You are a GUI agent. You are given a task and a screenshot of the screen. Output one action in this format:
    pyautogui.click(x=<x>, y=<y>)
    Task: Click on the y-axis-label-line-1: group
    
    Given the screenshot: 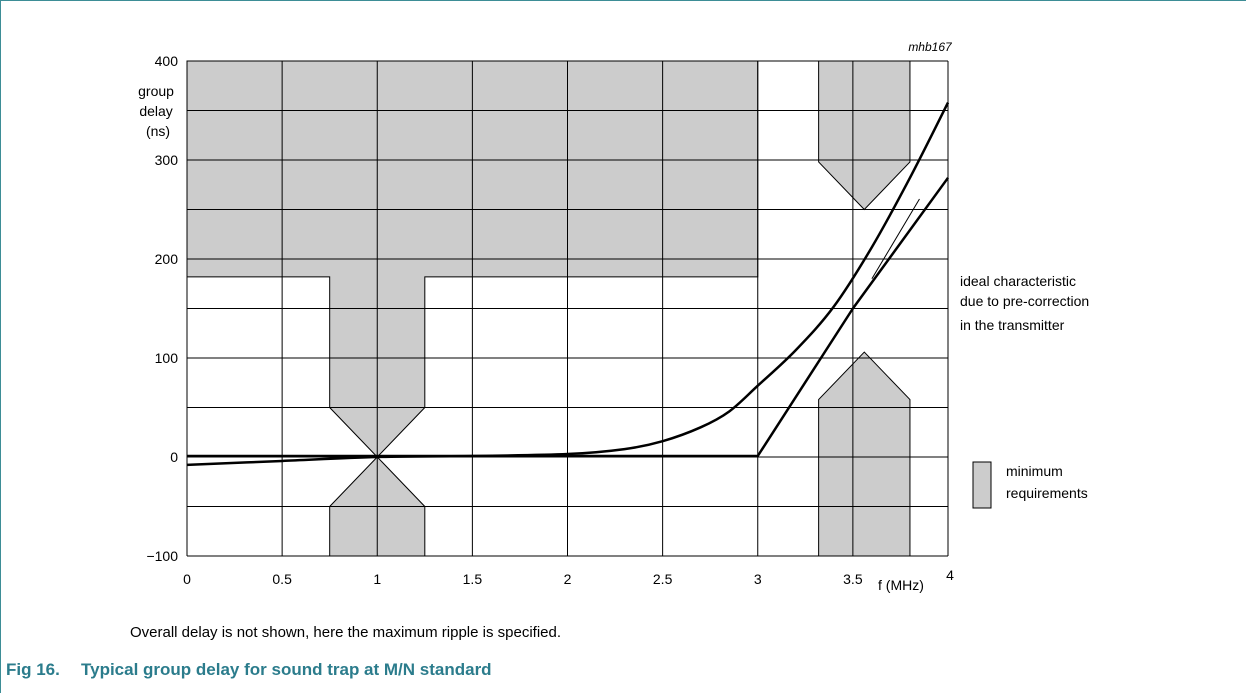 What is the action you would take?
    pyautogui.click(x=156, y=91)
    